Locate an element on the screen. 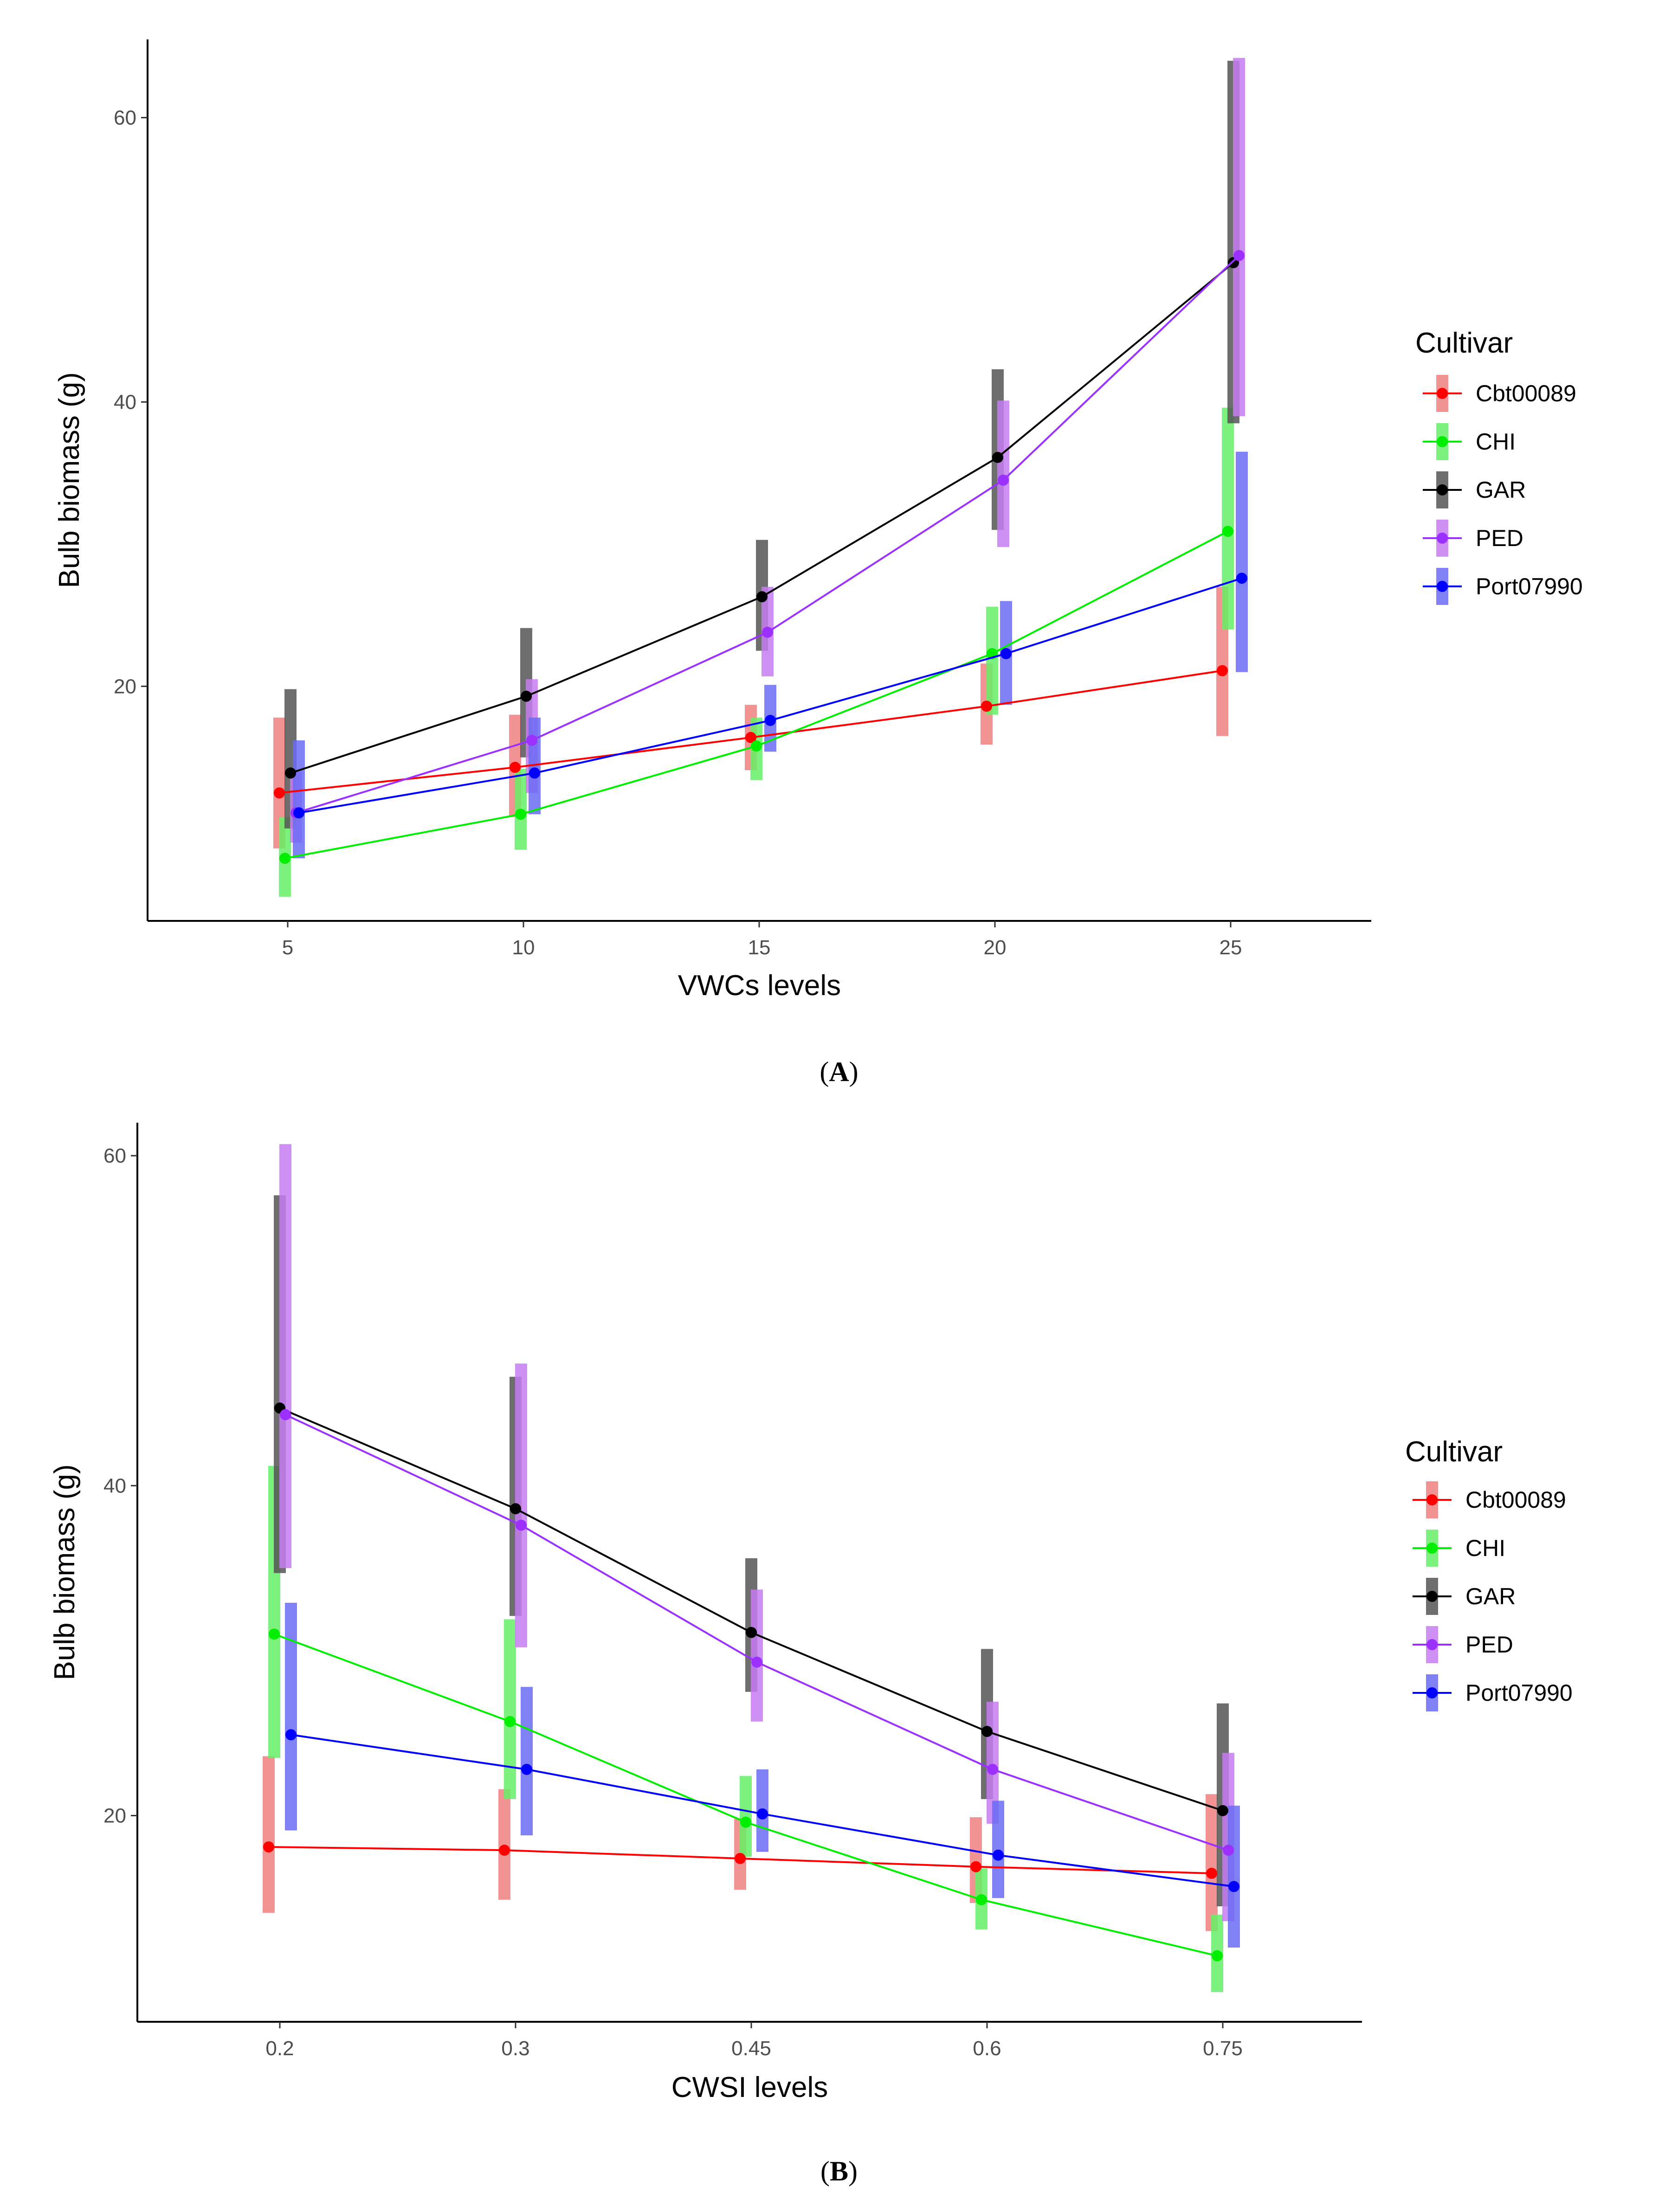 This screenshot has width=1678, height=2212. x-tick-label: 0.6 is located at coordinates (987, 2048).